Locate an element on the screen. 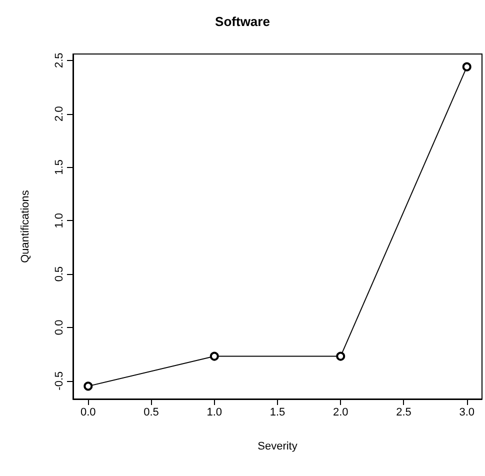 This screenshot has width=485, height=476. x-tick-label: 3.0 is located at coordinates (466, 412).